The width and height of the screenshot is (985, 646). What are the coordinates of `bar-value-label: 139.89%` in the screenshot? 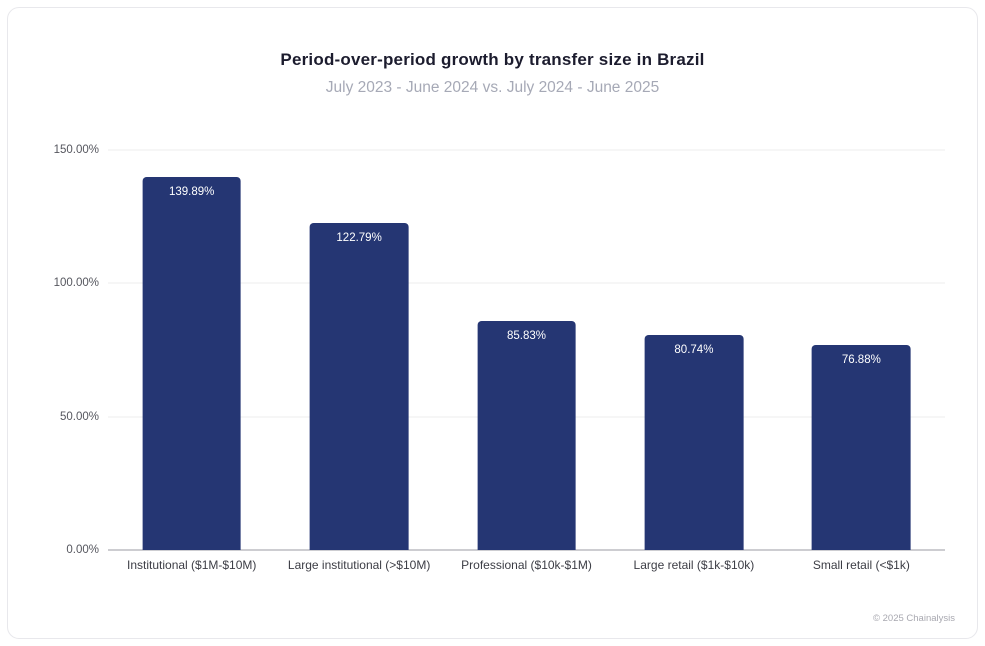 It's located at (191, 191).